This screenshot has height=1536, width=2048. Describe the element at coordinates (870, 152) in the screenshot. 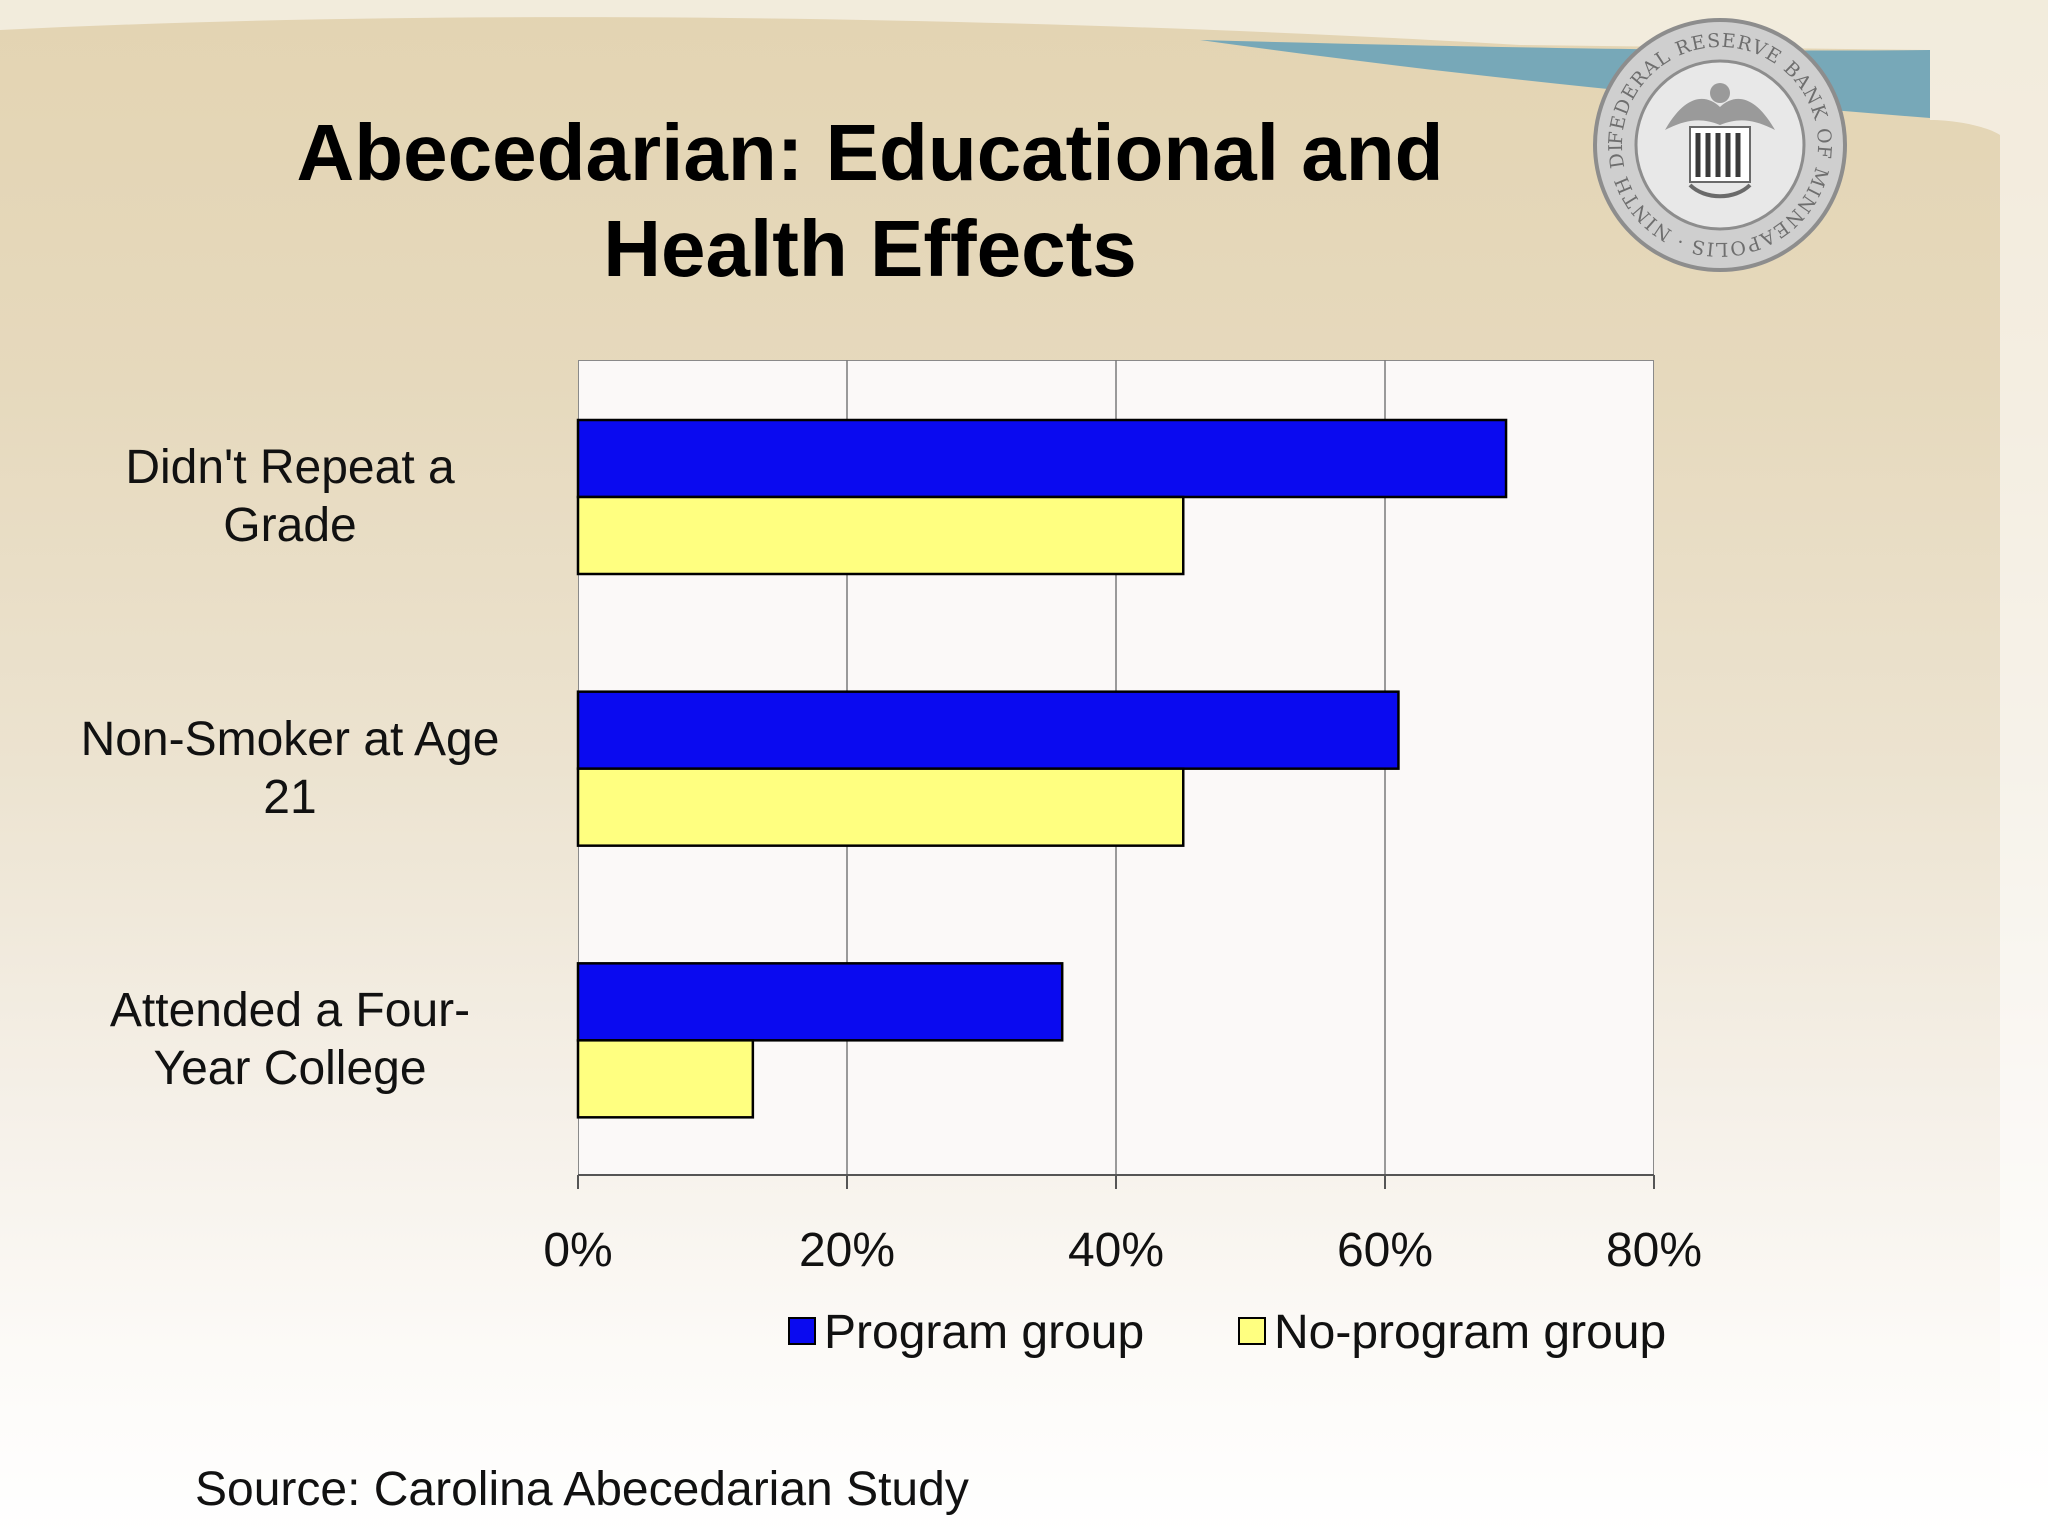

I see `title-line-1: Abecedarian: Educational and` at that location.